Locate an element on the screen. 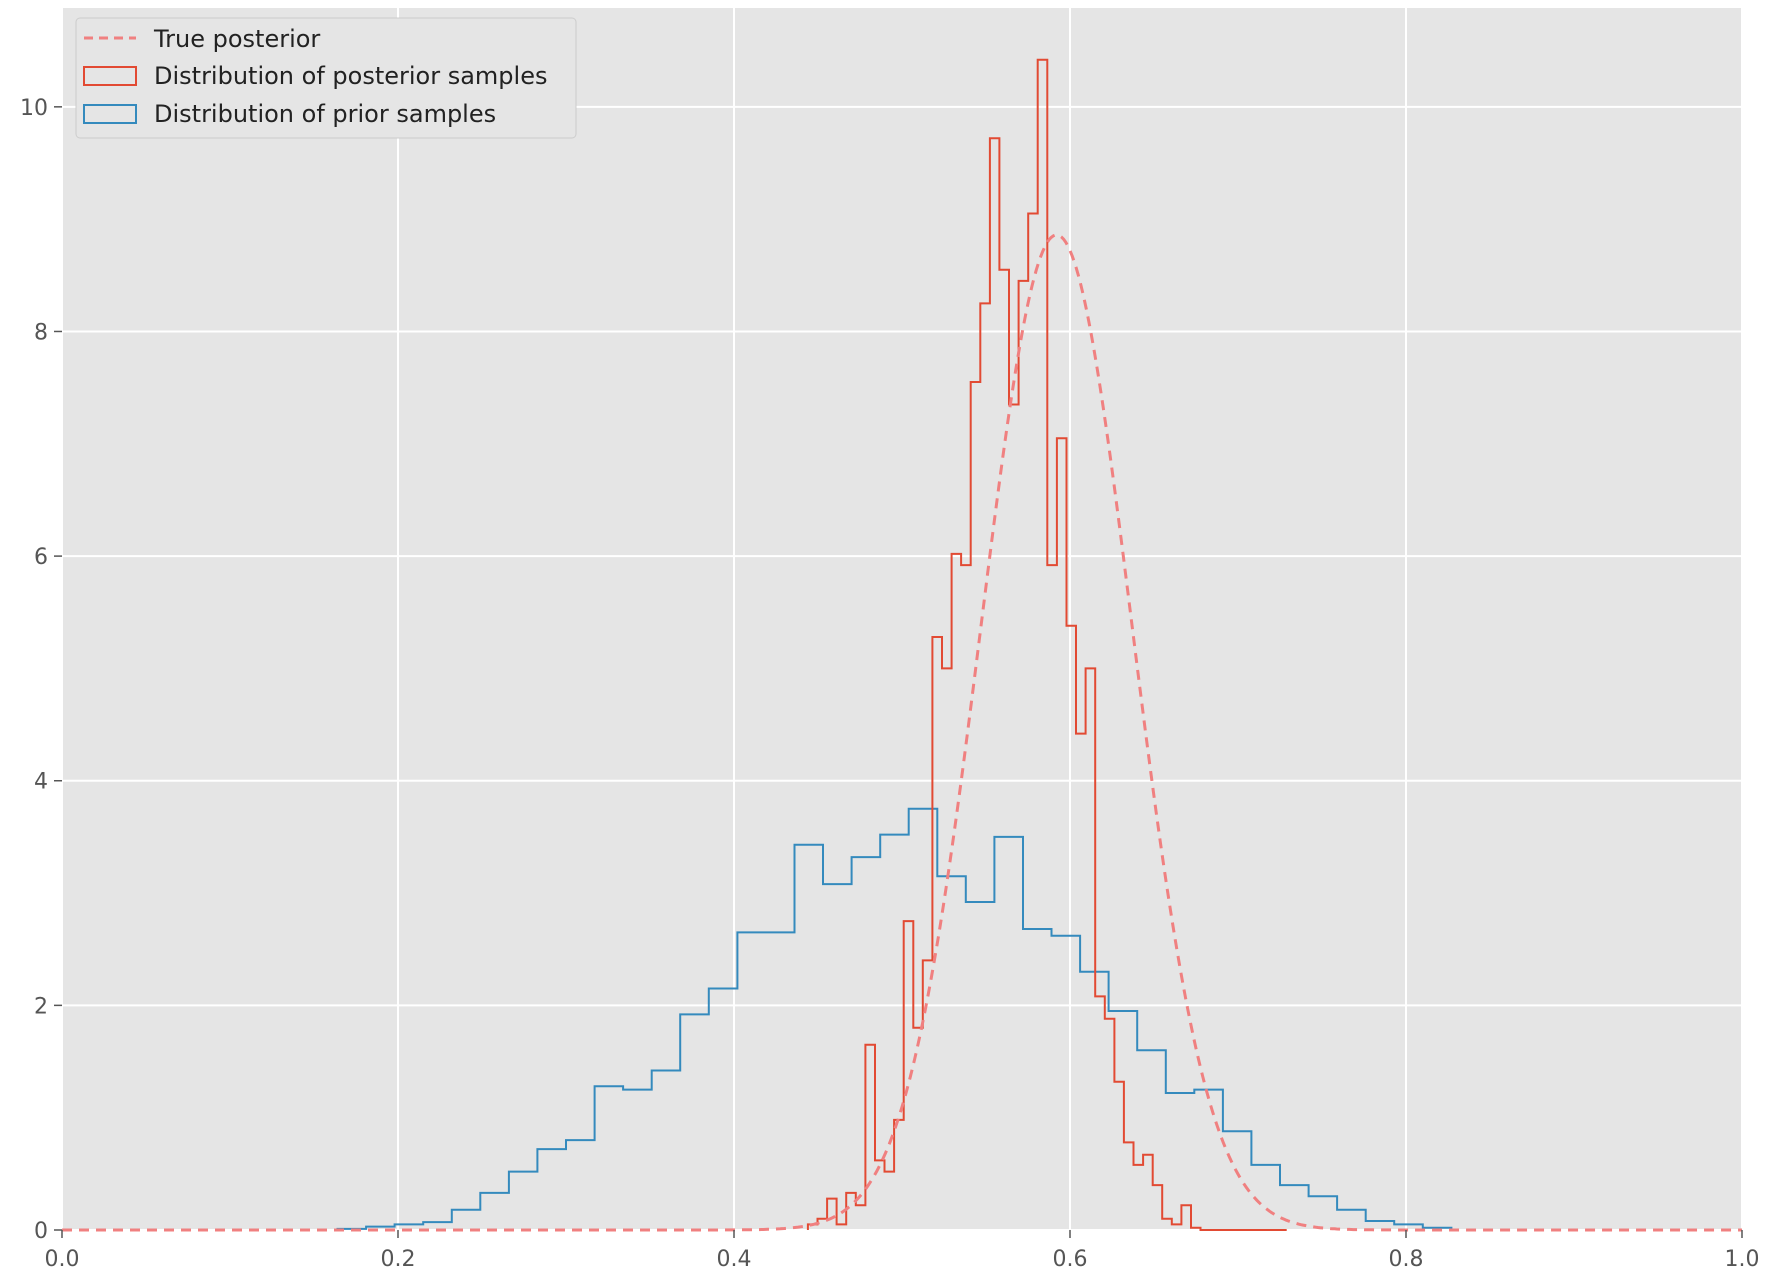  x-tick-label: 0.2 is located at coordinates (398, 1259).